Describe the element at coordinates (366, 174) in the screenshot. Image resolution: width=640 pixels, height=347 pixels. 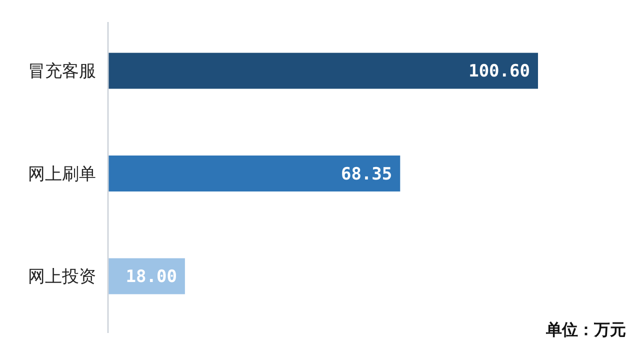
I see `data-label: 68.35` at that location.